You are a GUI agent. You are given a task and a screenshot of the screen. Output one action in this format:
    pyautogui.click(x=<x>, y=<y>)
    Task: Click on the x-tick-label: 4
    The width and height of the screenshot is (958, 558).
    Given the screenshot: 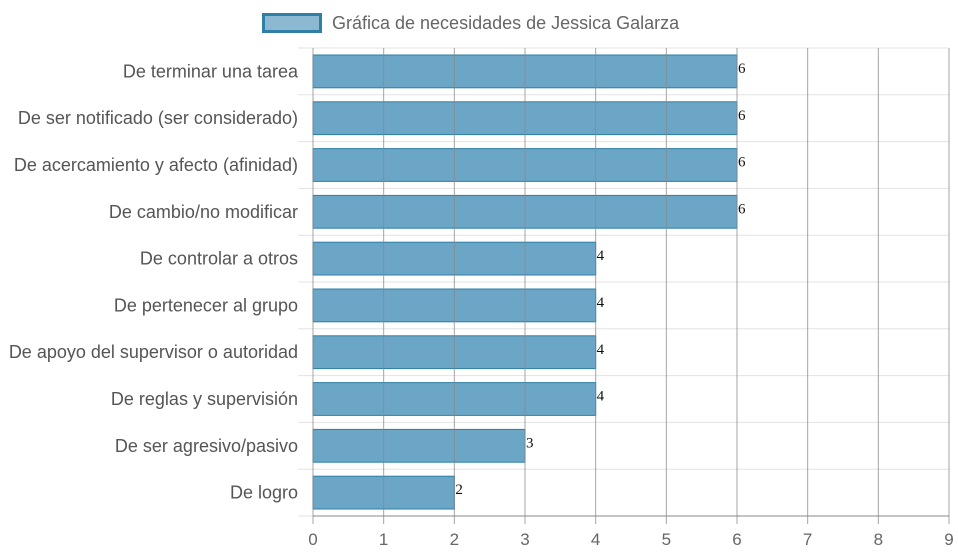 What is the action you would take?
    pyautogui.click(x=595, y=539)
    